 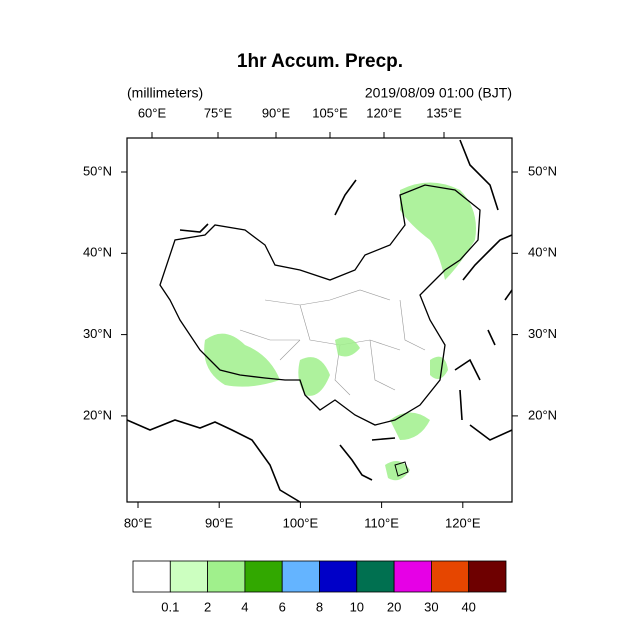 I want to click on right-tick-label: 30°N, so click(x=542, y=333).